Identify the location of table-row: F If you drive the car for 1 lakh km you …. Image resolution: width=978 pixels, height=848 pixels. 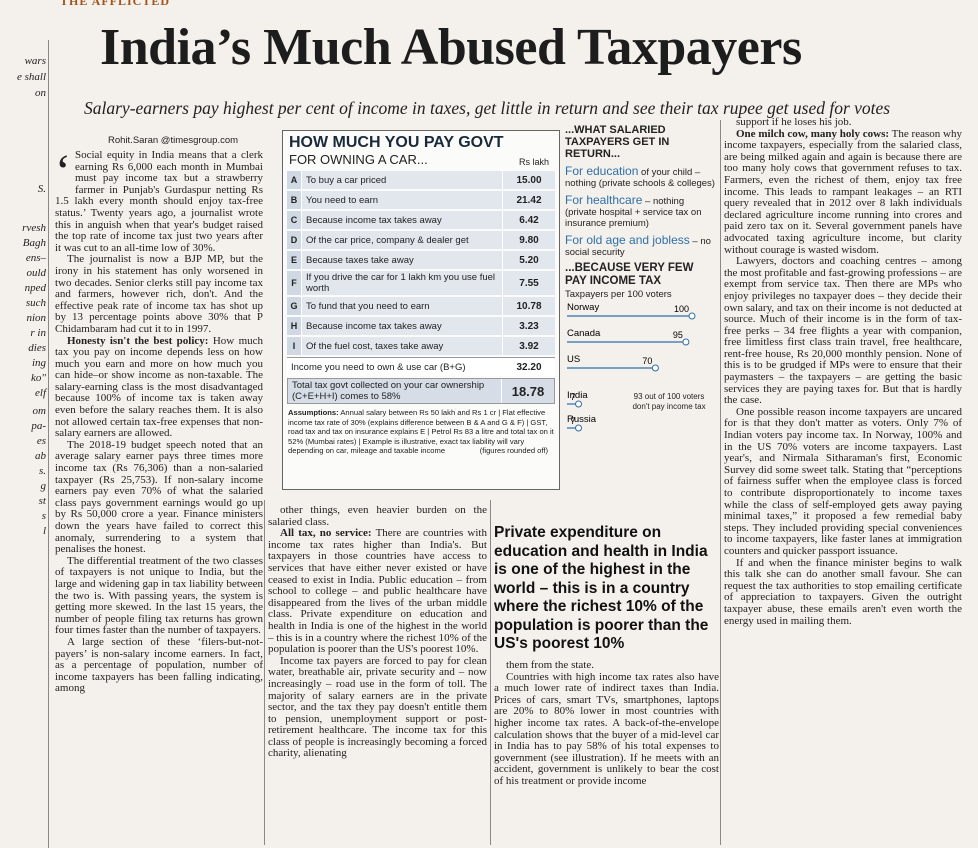
(421, 283).